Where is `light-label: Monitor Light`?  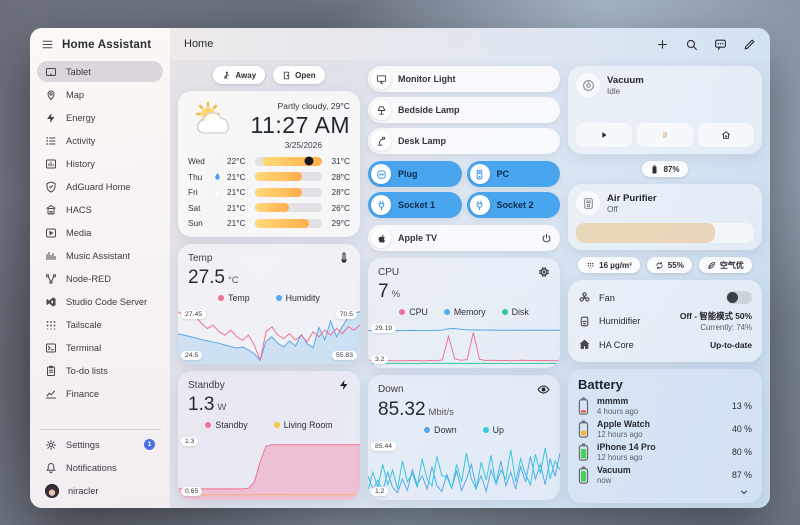
light-label: Monitor Light is located at coordinates (427, 79).